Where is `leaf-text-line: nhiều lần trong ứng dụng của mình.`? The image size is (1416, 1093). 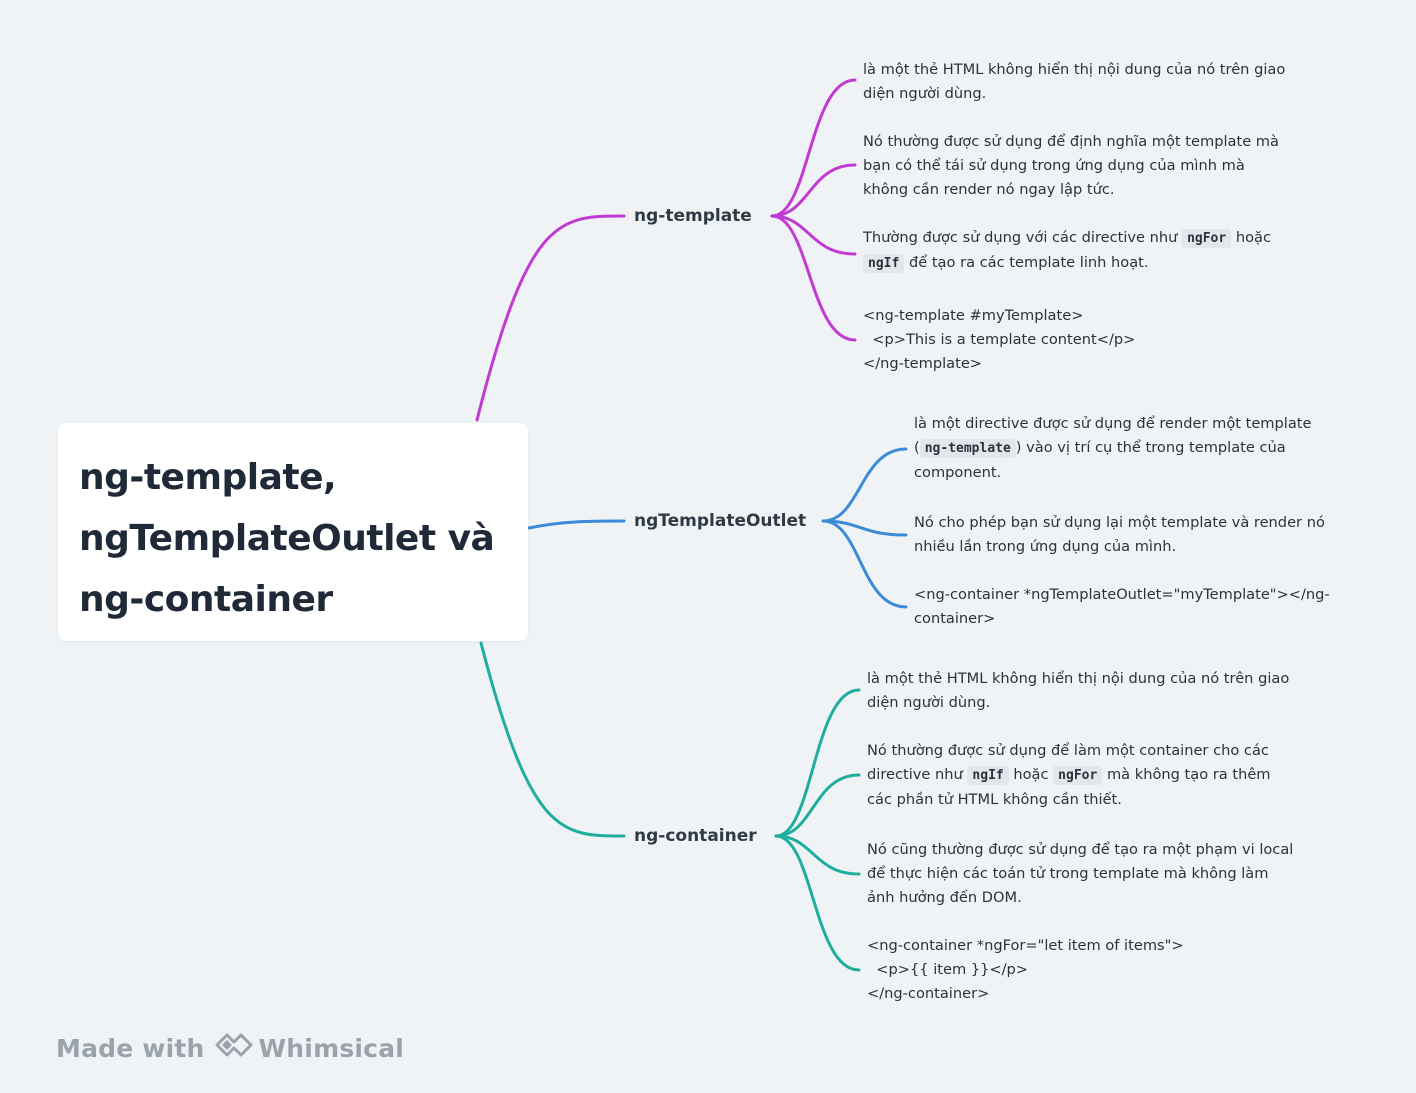 leaf-text-line: nhiều lần trong ứng dụng của mình. is located at coordinates (1045, 546).